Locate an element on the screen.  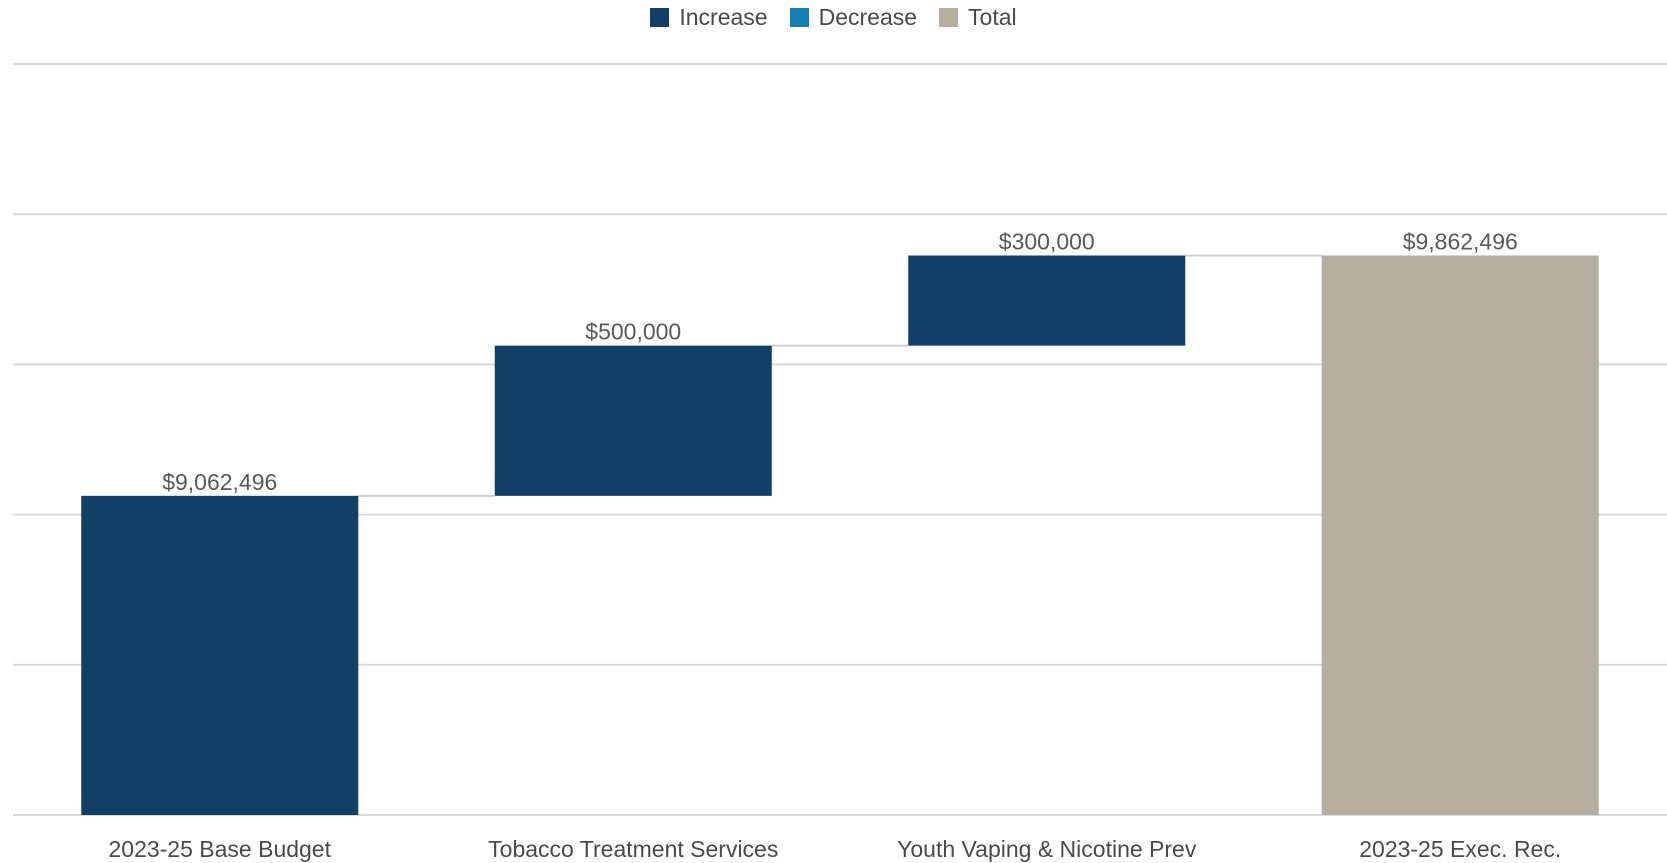
legend-item-total: Total is located at coordinates (978, 17).